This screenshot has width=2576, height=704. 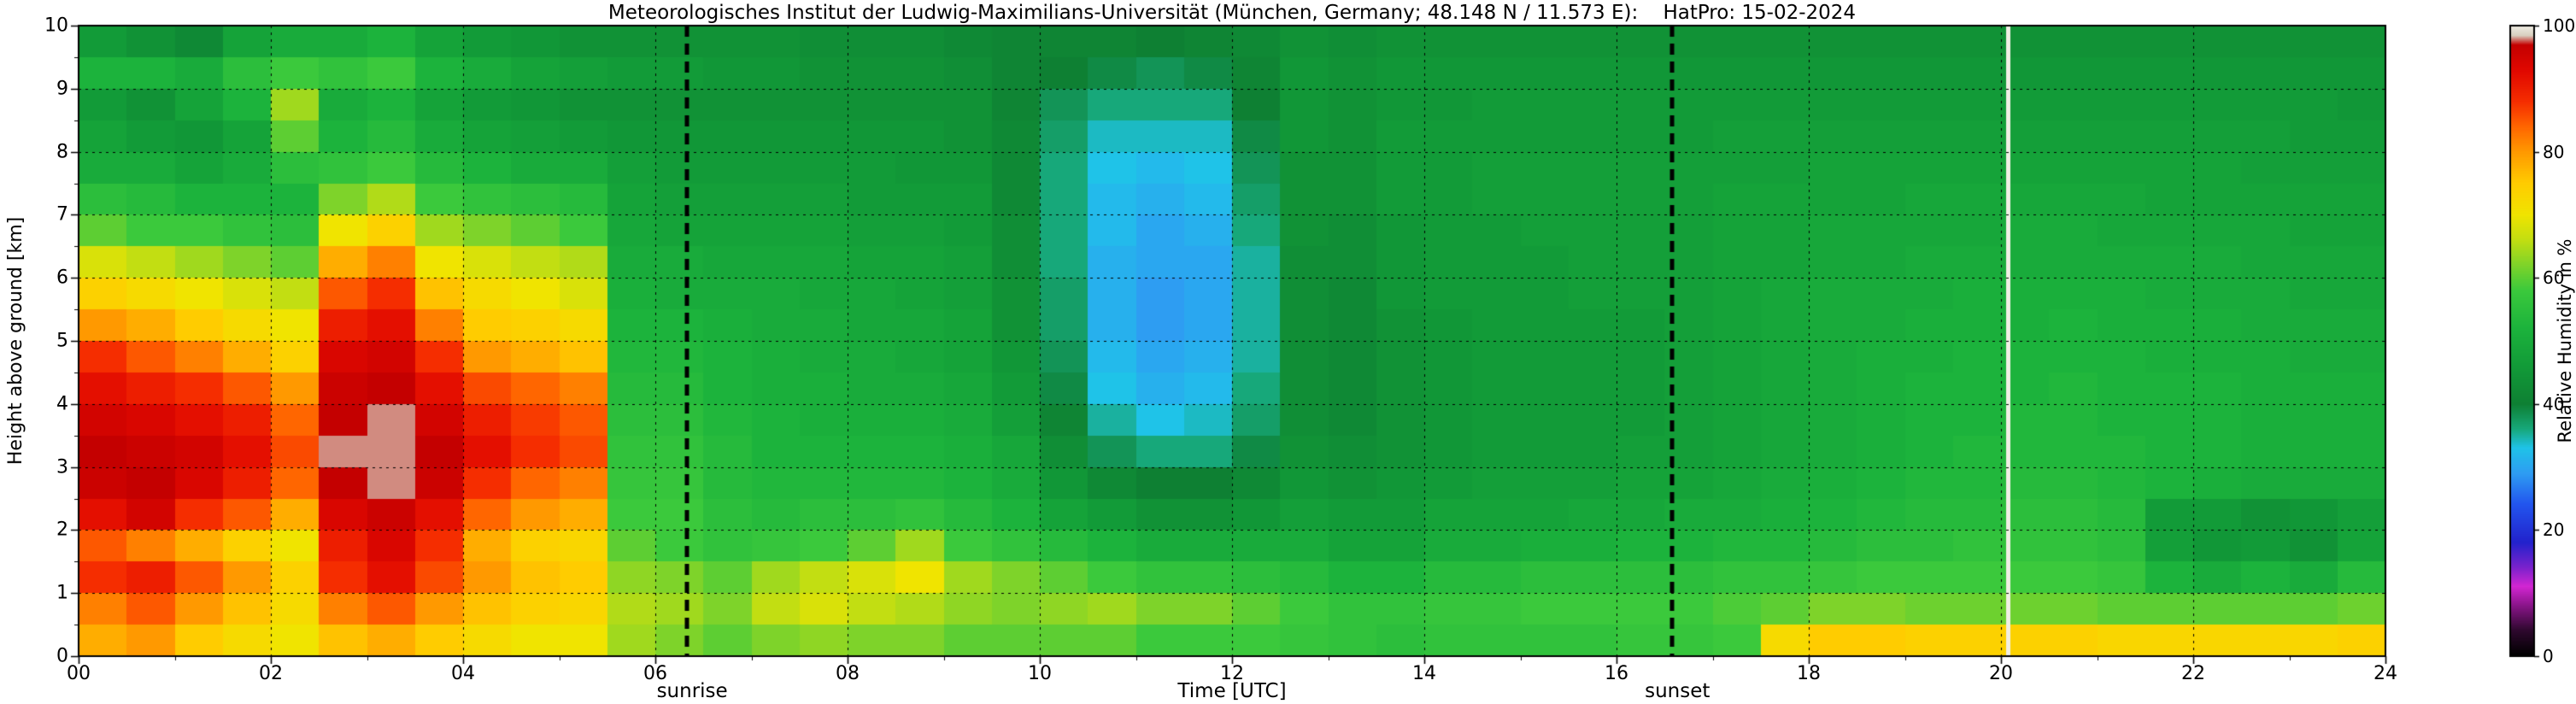 I want to click on x-tick-label: 22, so click(x=2193, y=673).